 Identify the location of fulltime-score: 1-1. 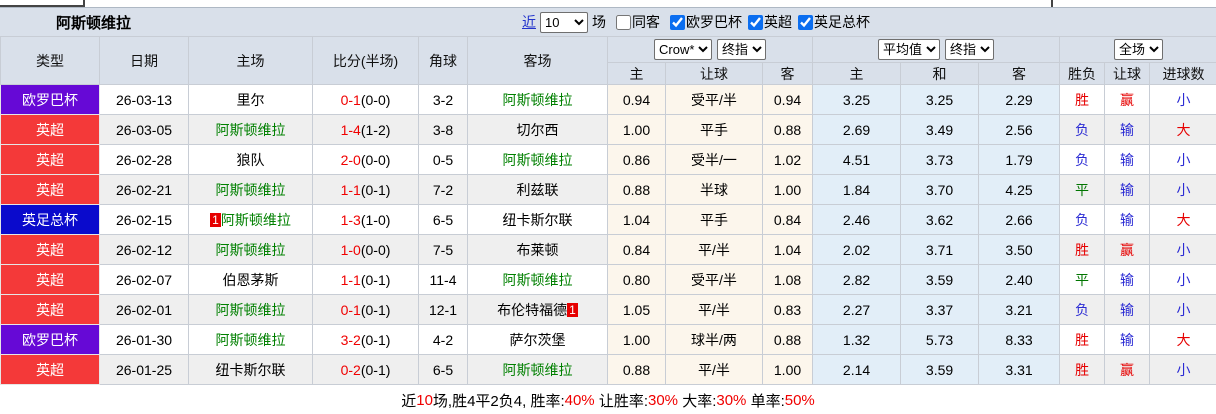
(350, 189).